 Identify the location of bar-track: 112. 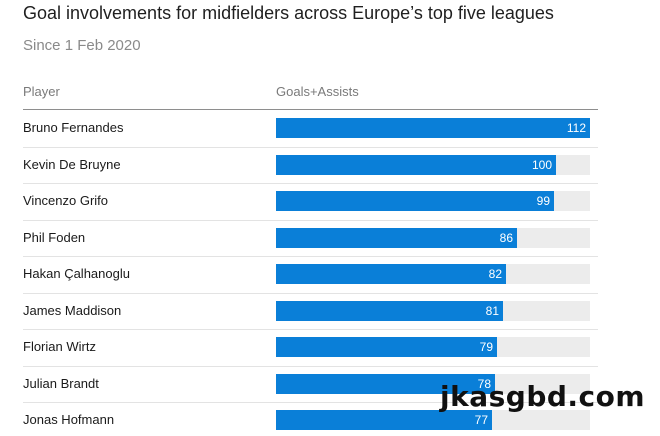
(433, 128).